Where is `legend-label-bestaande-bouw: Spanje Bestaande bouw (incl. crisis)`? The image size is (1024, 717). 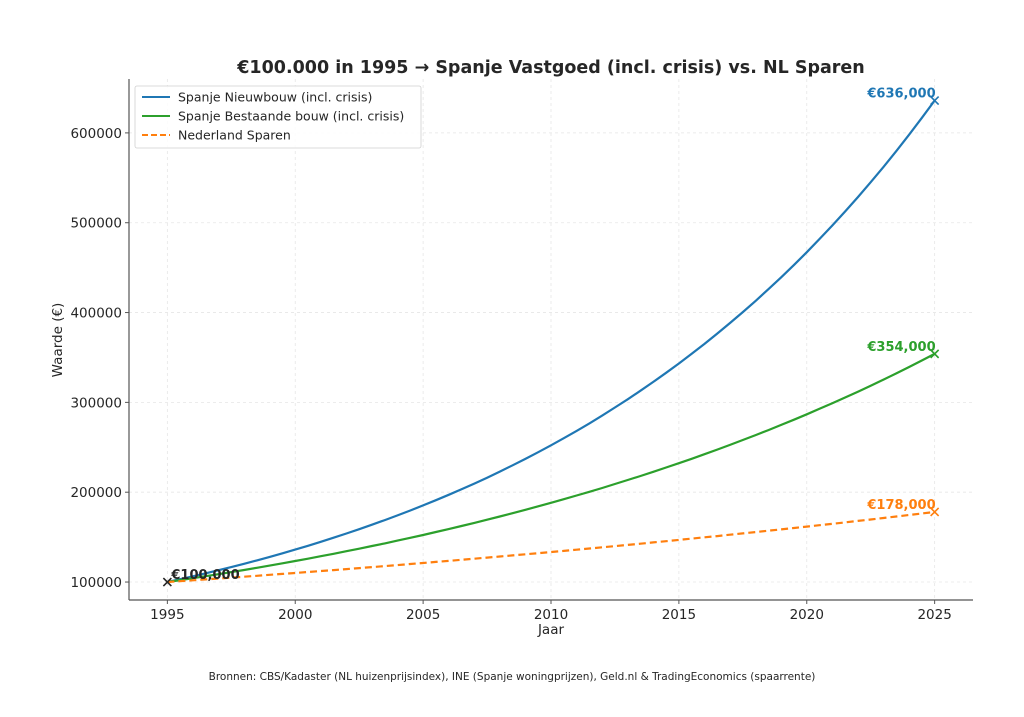 legend-label-bestaande-bouw: Spanje Bestaande bouw (incl. crisis) is located at coordinates (291, 116).